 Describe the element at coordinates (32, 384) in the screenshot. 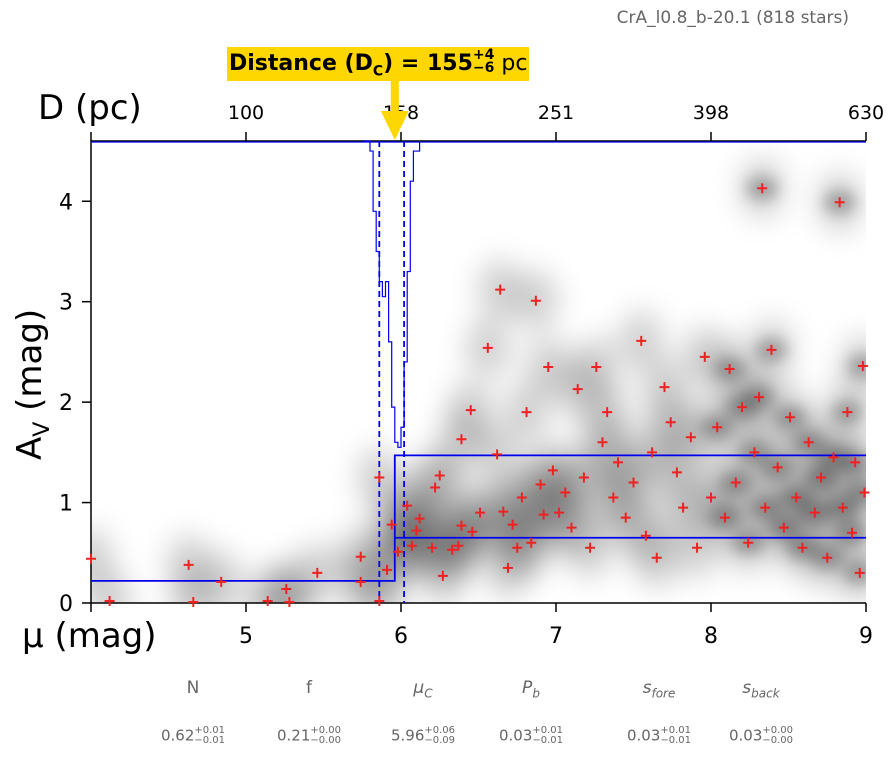

I see `y-axis-label: AV (mag)` at that location.